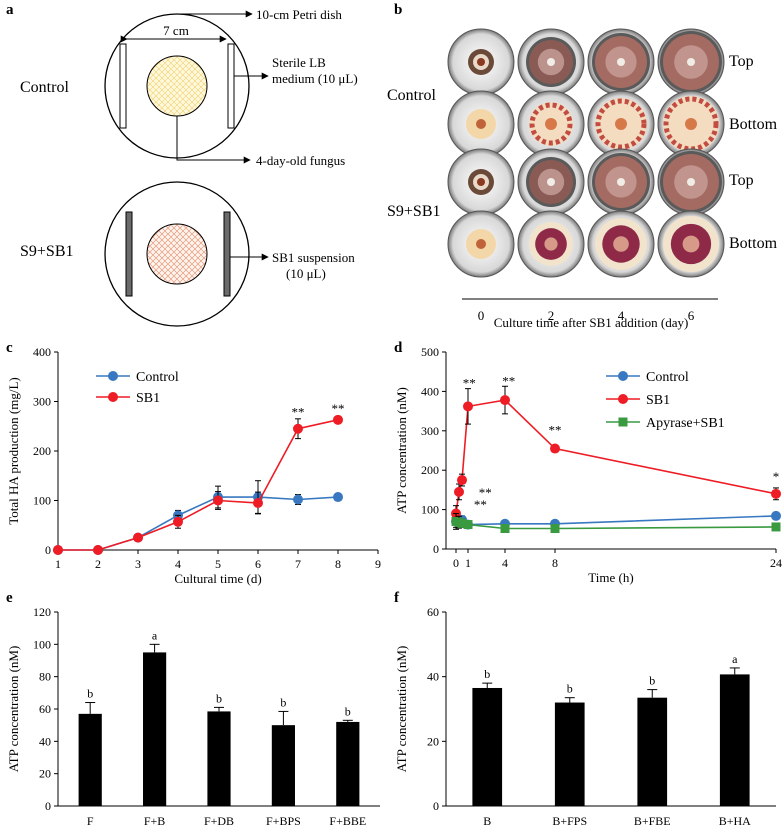 The image size is (784, 832). Describe the element at coordinates (218, 564) in the screenshot. I see `x-tick-label: 5` at that location.